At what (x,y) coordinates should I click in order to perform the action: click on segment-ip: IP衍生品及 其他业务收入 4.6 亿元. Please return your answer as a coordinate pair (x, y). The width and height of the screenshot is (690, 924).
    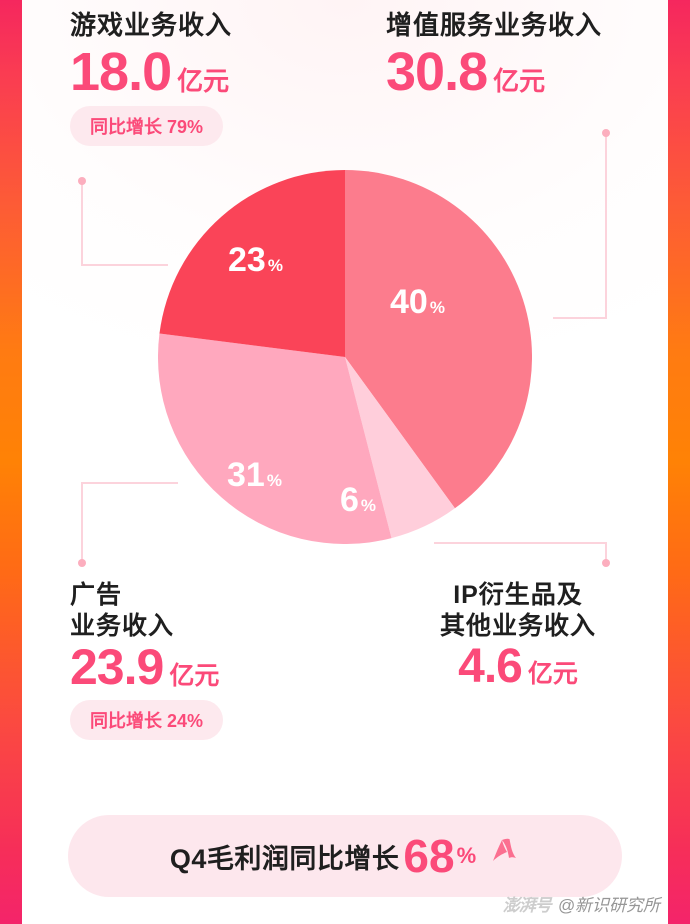
    Looking at the image, I should click on (518, 636).